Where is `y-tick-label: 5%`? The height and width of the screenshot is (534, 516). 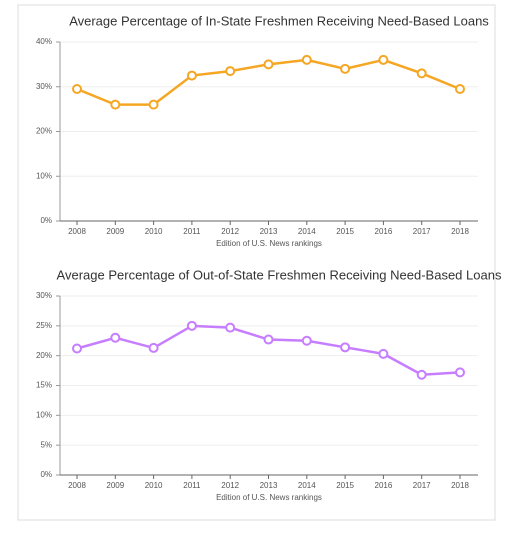 y-tick-label: 5% is located at coordinates (46, 444).